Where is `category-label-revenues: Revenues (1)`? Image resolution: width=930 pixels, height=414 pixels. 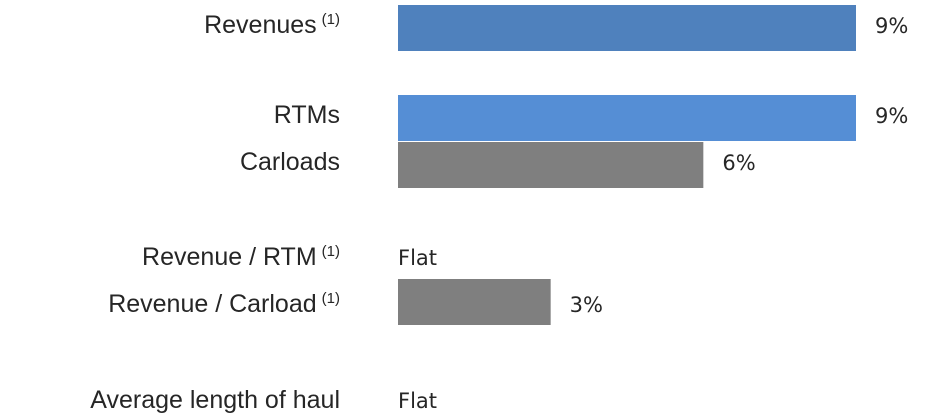 category-label-revenues: Revenues (1) is located at coordinates (272, 25).